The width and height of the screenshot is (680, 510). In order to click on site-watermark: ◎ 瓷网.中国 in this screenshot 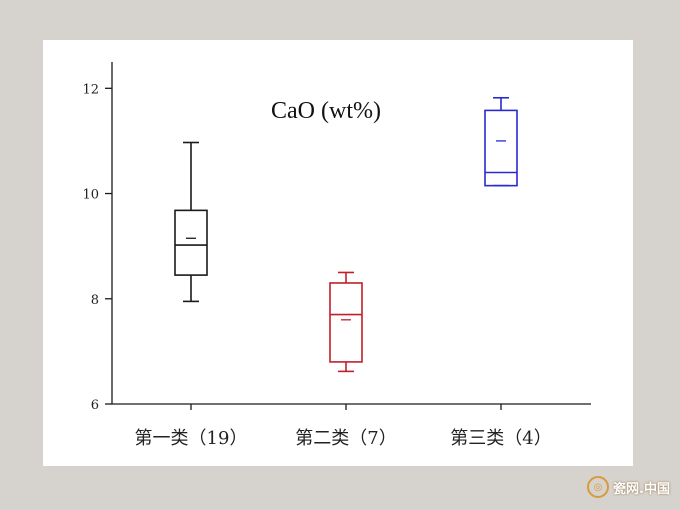, I will do `click(628, 487)`.